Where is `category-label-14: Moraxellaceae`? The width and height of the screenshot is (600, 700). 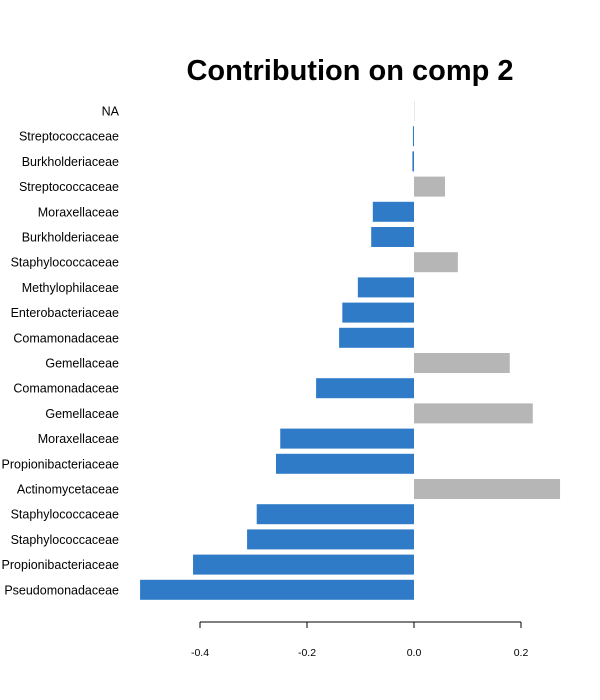 category-label-14: Moraxellaceae is located at coordinates (78, 439).